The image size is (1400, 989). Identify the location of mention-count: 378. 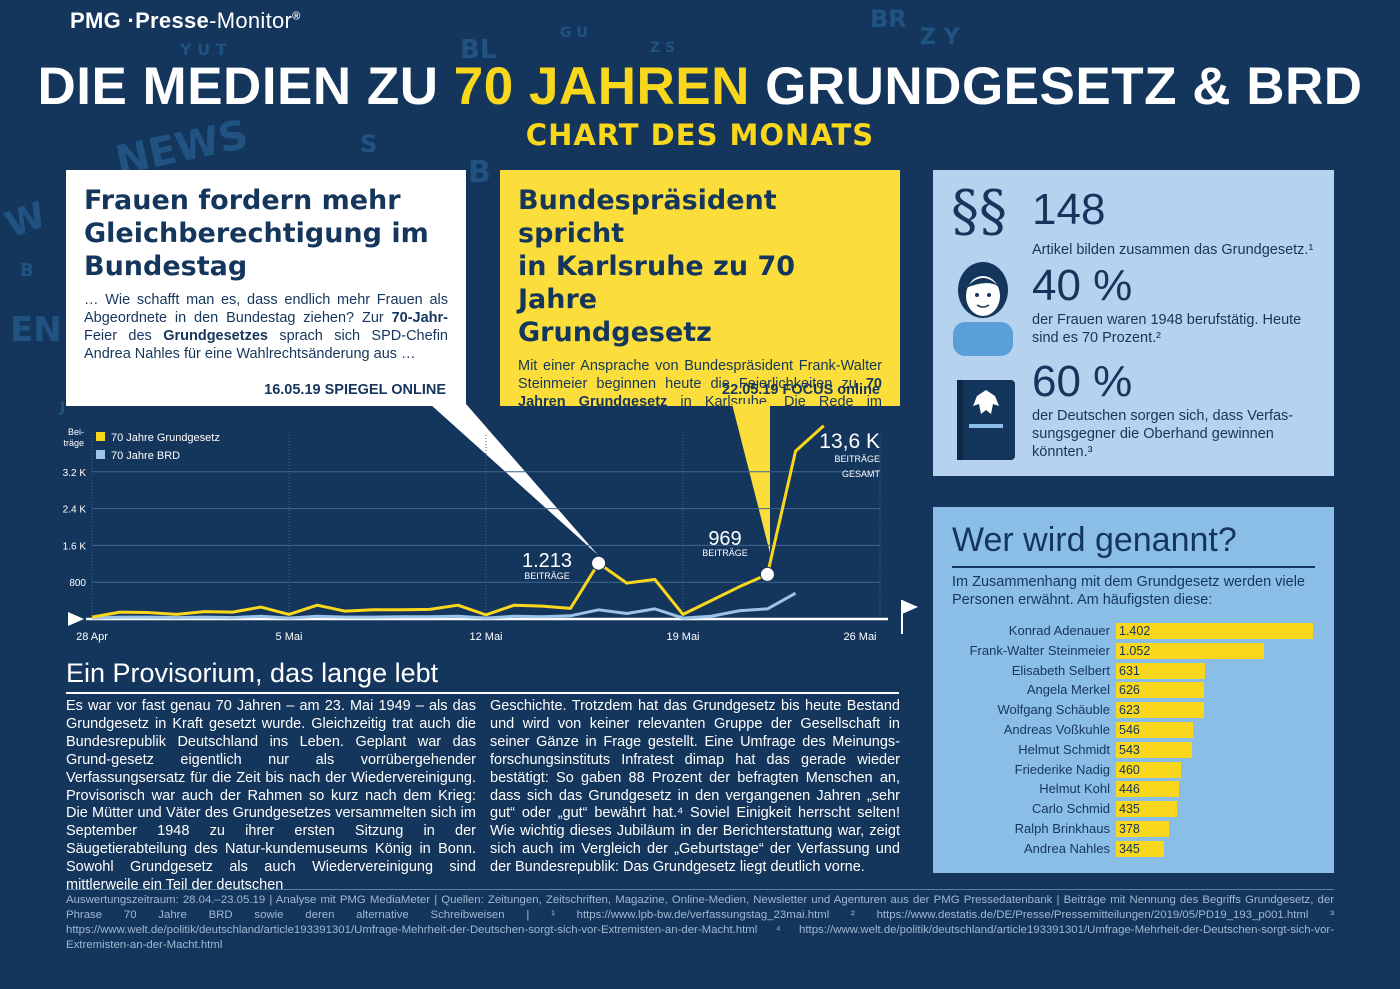
(1129, 829).